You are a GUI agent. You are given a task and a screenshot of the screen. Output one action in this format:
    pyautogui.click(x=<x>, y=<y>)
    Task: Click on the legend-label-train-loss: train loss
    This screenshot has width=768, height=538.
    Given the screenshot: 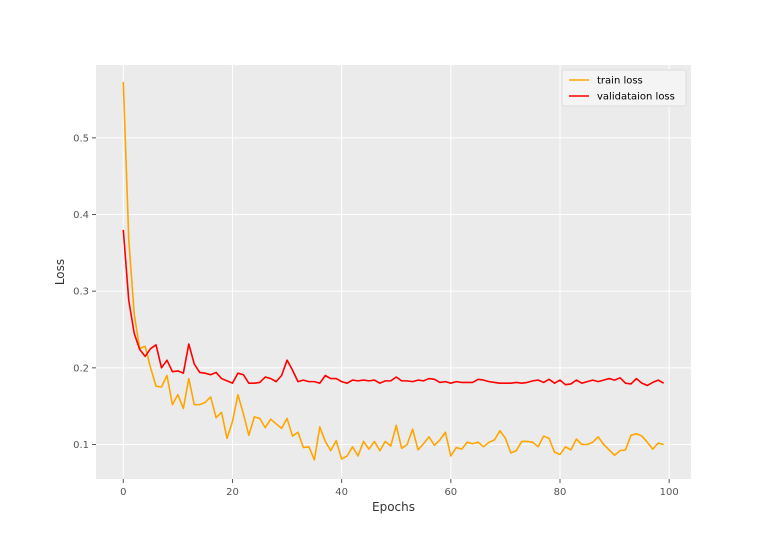 What is the action you would take?
    pyautogui.click(x=620, y=81)
    